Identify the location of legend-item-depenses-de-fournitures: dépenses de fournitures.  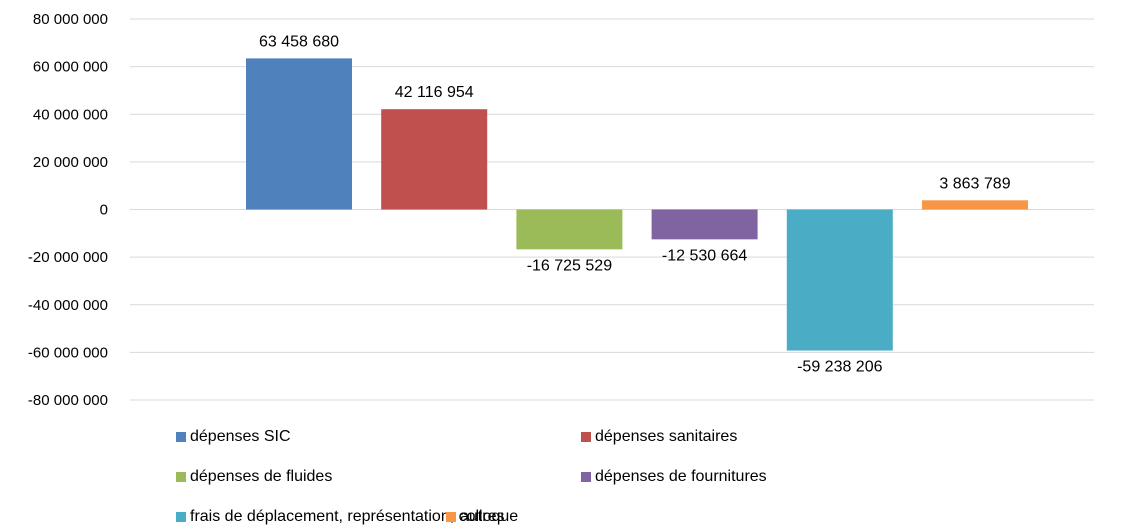
(674, 477).